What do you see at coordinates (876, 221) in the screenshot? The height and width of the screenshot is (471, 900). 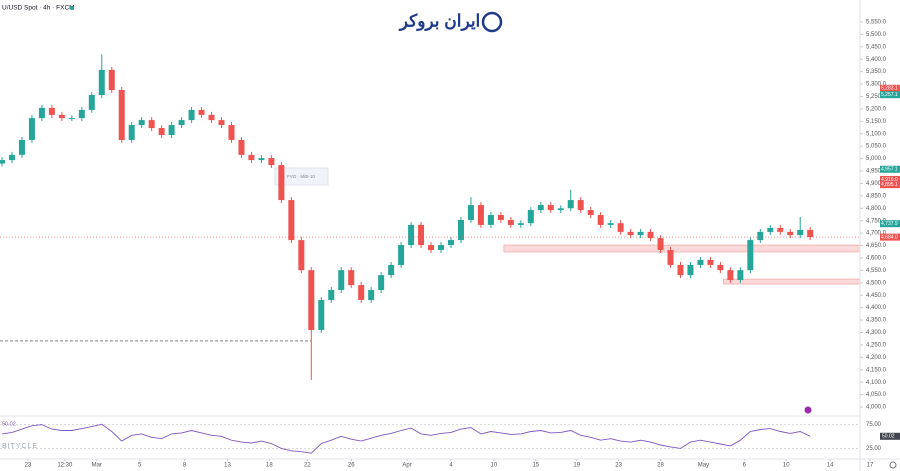 I see `y-tick-label: 4,750.0` at bounding box center [876, 221].